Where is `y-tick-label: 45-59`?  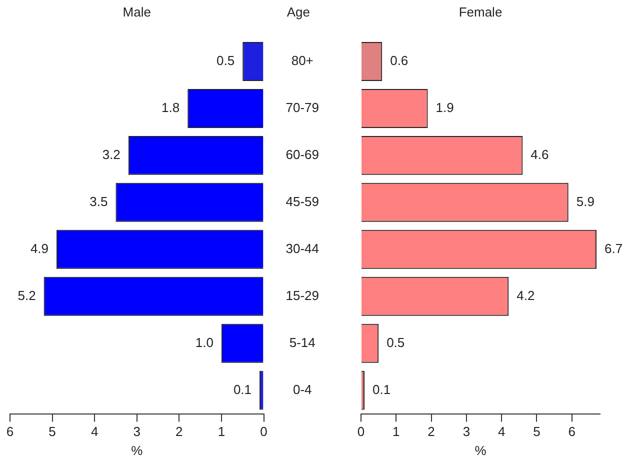 y-tick-label: 45-59 is located at coordinates (302, 201).